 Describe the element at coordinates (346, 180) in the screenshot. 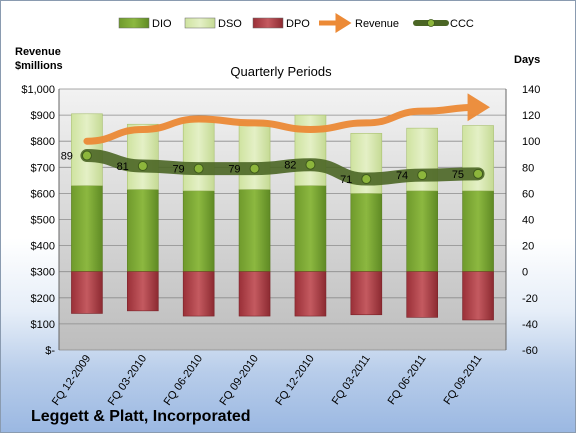

I see `ccc-data-label: 71` at that location.